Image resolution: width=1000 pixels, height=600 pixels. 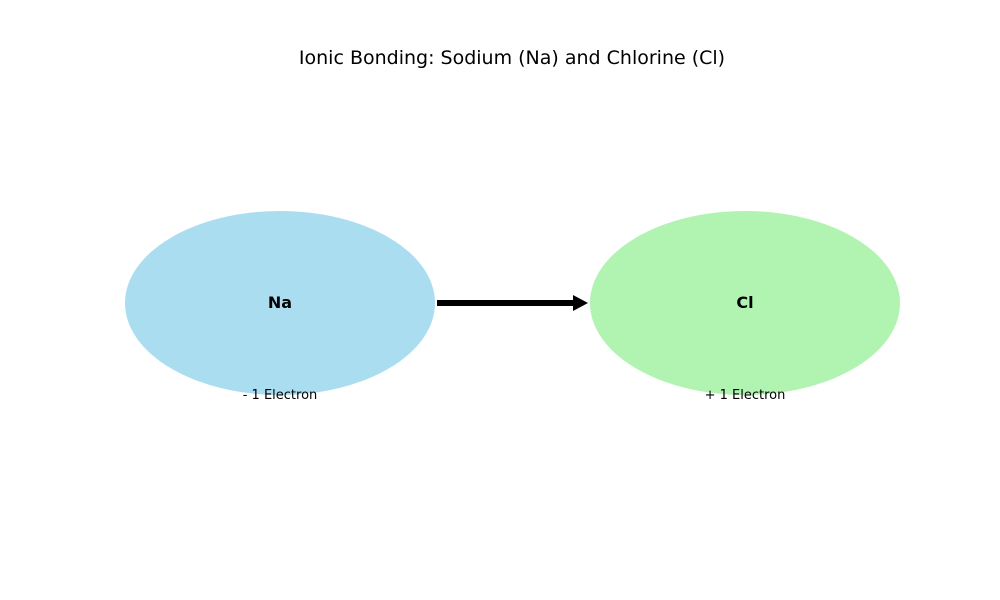 I want to click on chlorine-symbol: Cl, so click(x=744, y=302).